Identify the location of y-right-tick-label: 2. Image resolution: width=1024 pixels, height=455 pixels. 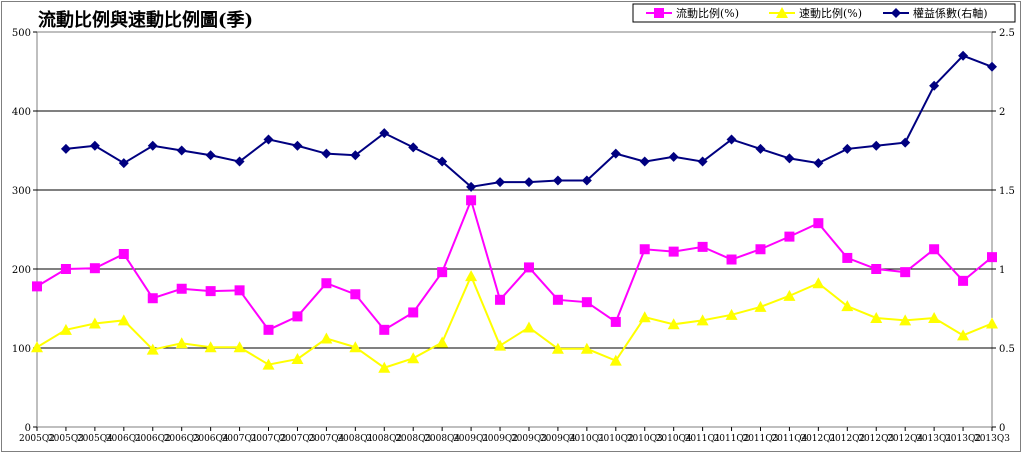
(1002, 112).